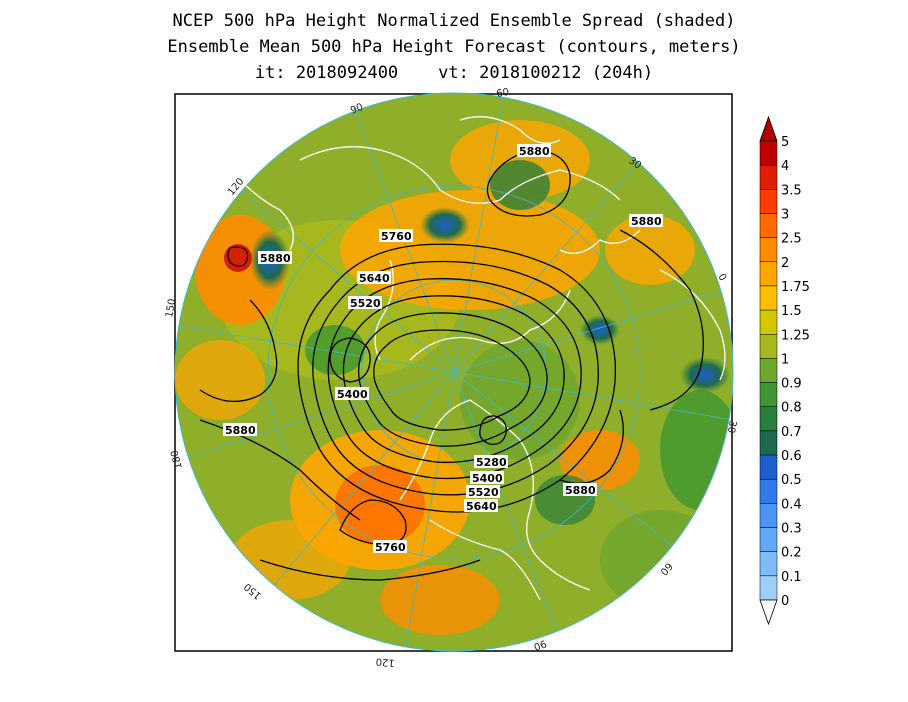  I want to click on colorbar-label: 0.9, so click(791, 384).